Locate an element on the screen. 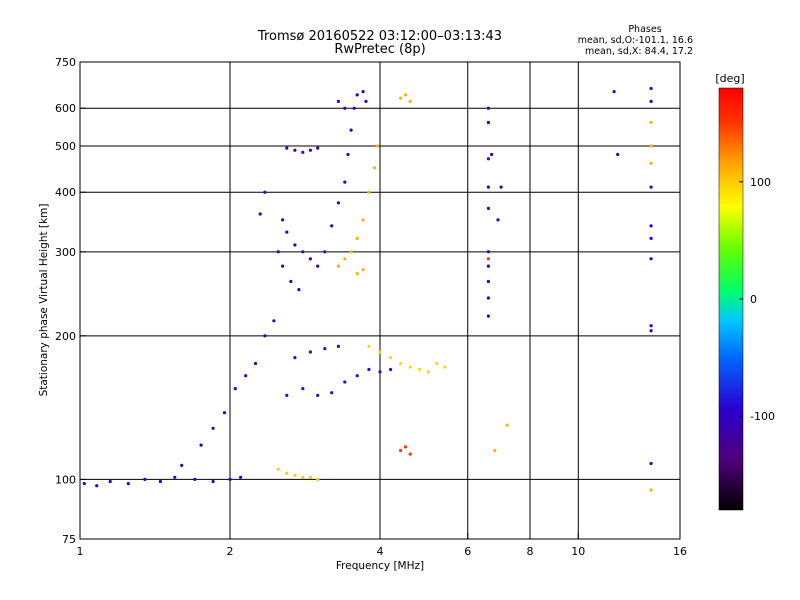 Image resolution: width=800 pixels, height=600 pixels. phases-line-o: mean, sd,O:-101.1, 16.6 is located at coordinates (635, 40).